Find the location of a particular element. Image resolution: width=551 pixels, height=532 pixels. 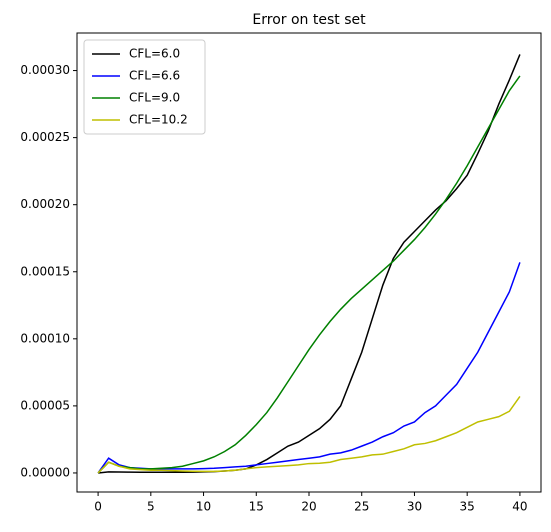

y-tick-label: 0.00020 is located at coordinates (45, 204).